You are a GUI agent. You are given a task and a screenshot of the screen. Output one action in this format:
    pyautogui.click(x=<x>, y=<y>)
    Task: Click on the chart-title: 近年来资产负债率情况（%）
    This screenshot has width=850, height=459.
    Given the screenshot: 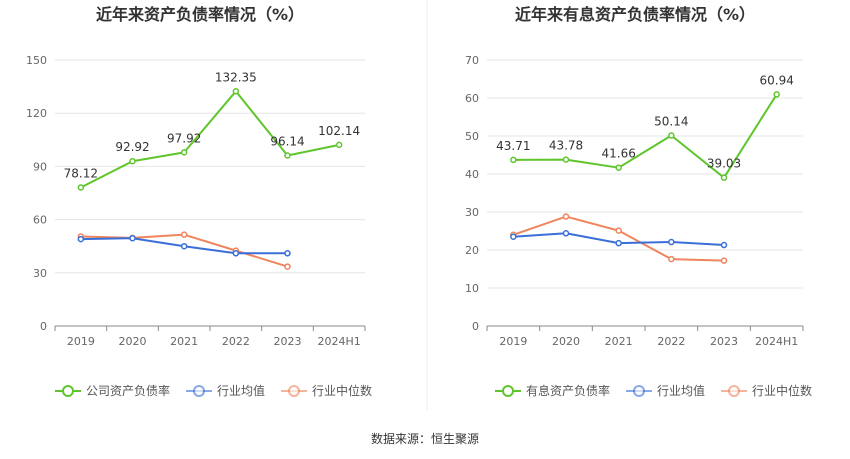 What is the action you would take?
    pyautogui.click(x=200, y=14)
    